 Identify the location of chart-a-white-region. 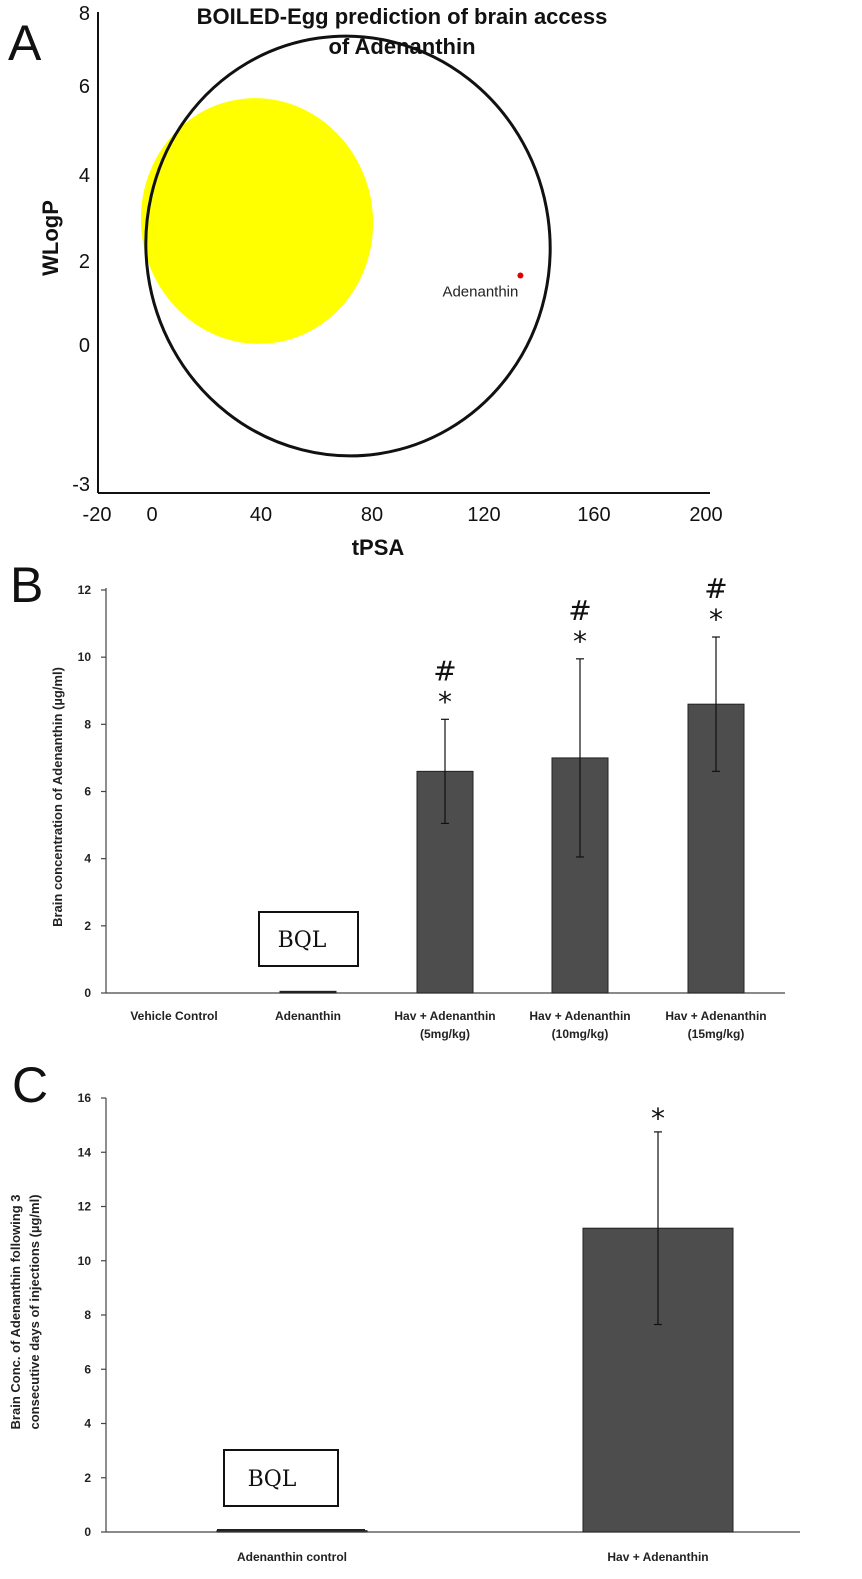
(348, 246).